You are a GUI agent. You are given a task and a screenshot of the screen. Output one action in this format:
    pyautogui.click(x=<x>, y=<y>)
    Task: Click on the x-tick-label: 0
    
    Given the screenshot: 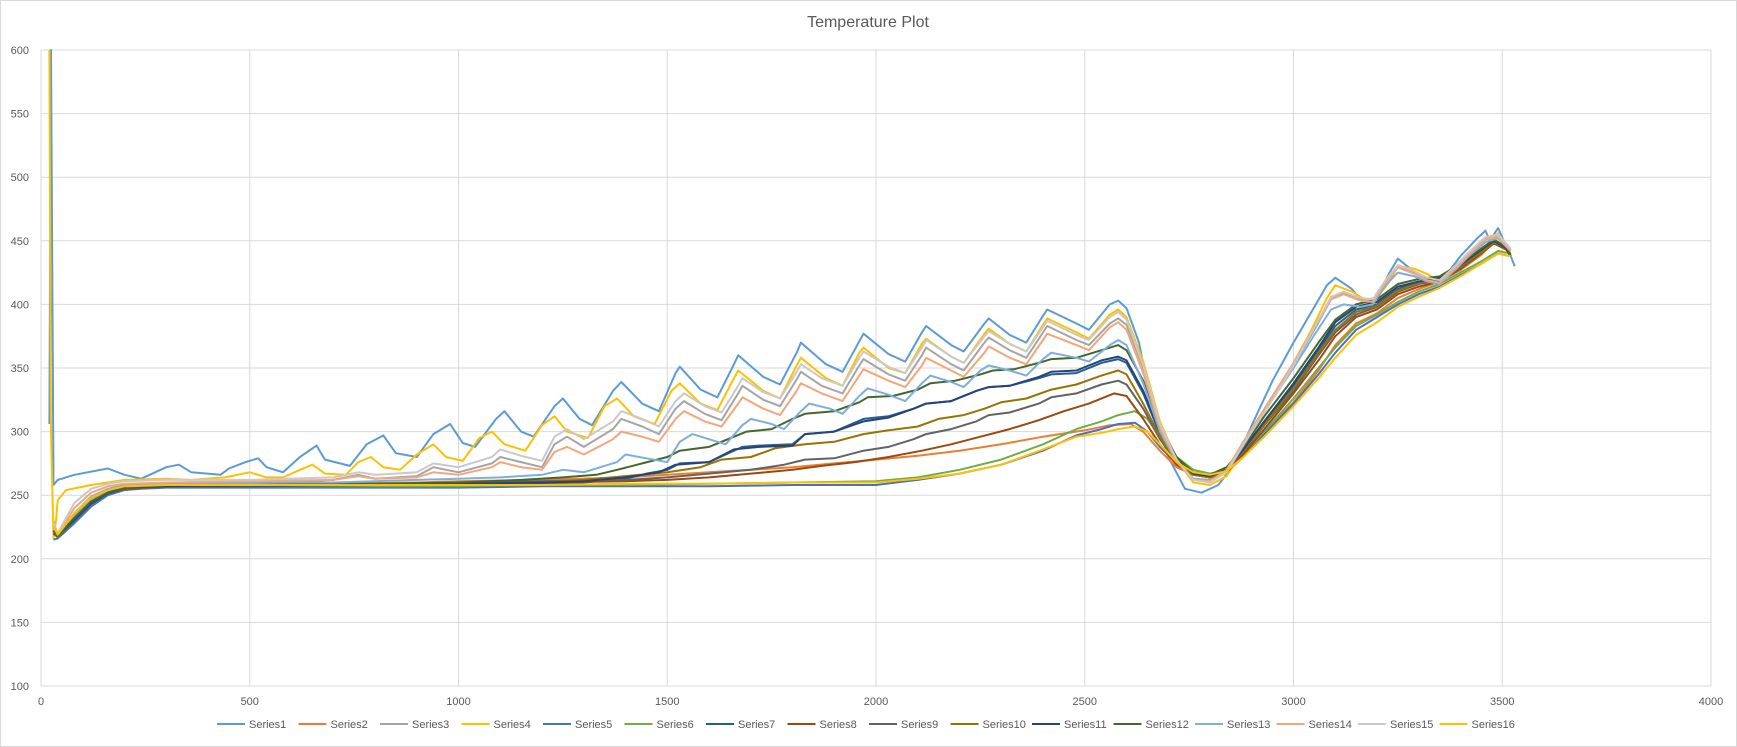 What is the action you would take?
    pyautogui.click(x=41, y=702)
    